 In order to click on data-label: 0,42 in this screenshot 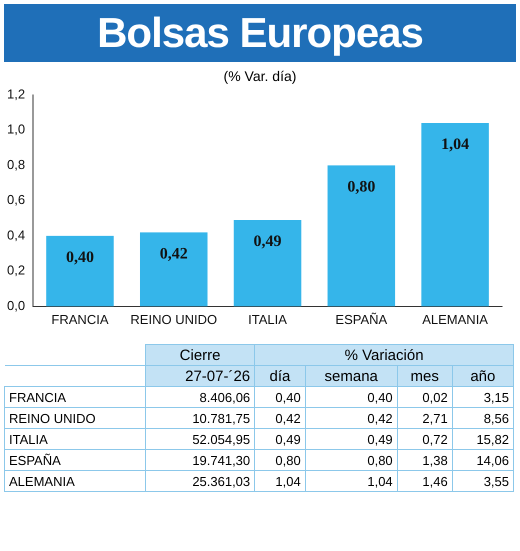, I will do `click(174, 253)`.